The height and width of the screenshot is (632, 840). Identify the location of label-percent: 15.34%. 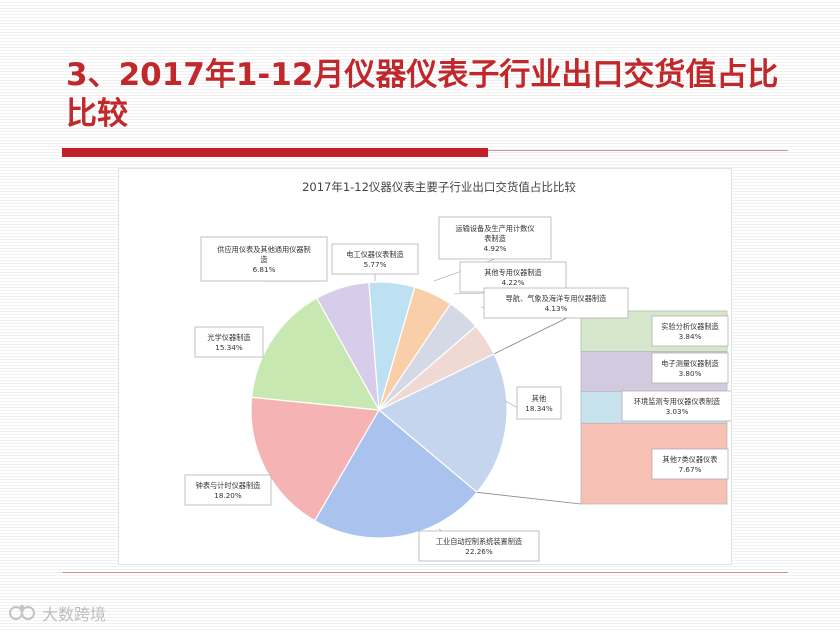
(229, 347).